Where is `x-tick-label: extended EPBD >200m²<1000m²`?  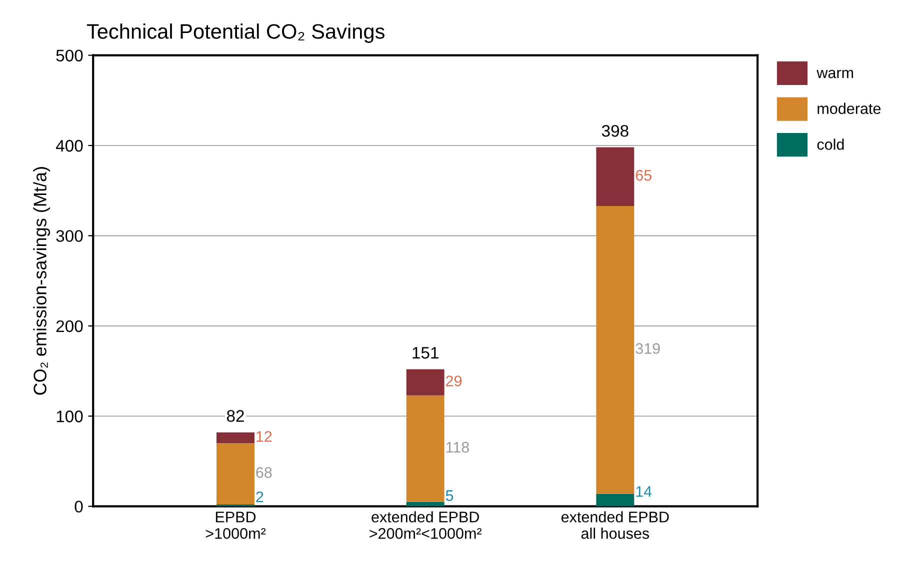 x-tick-label: extended EPBD >200m²<1000m² is located at coordinates (426, 525).